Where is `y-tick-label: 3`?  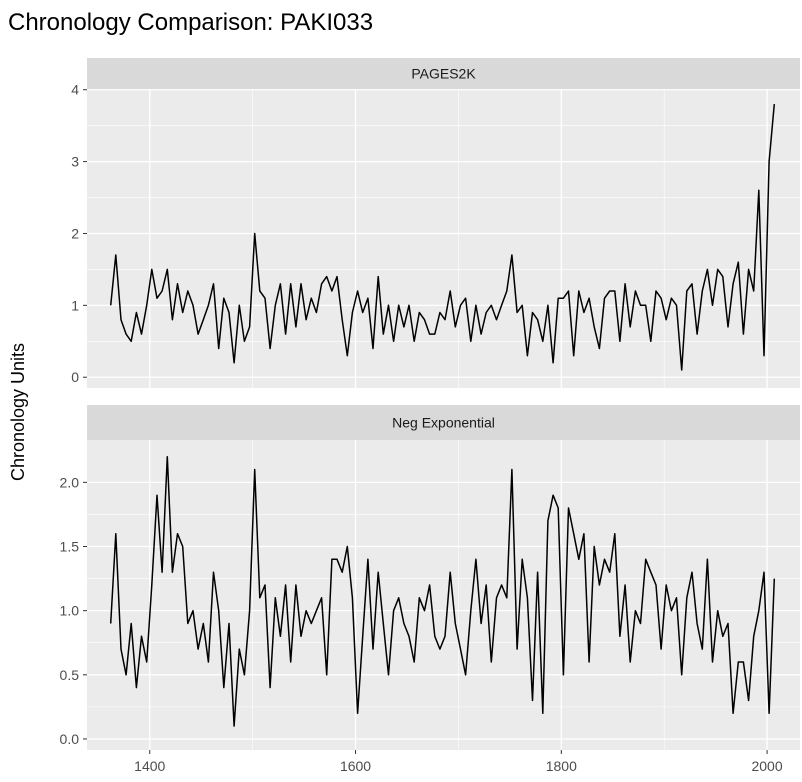 y-tick-label: 3 is located at coordinates (75, 162).